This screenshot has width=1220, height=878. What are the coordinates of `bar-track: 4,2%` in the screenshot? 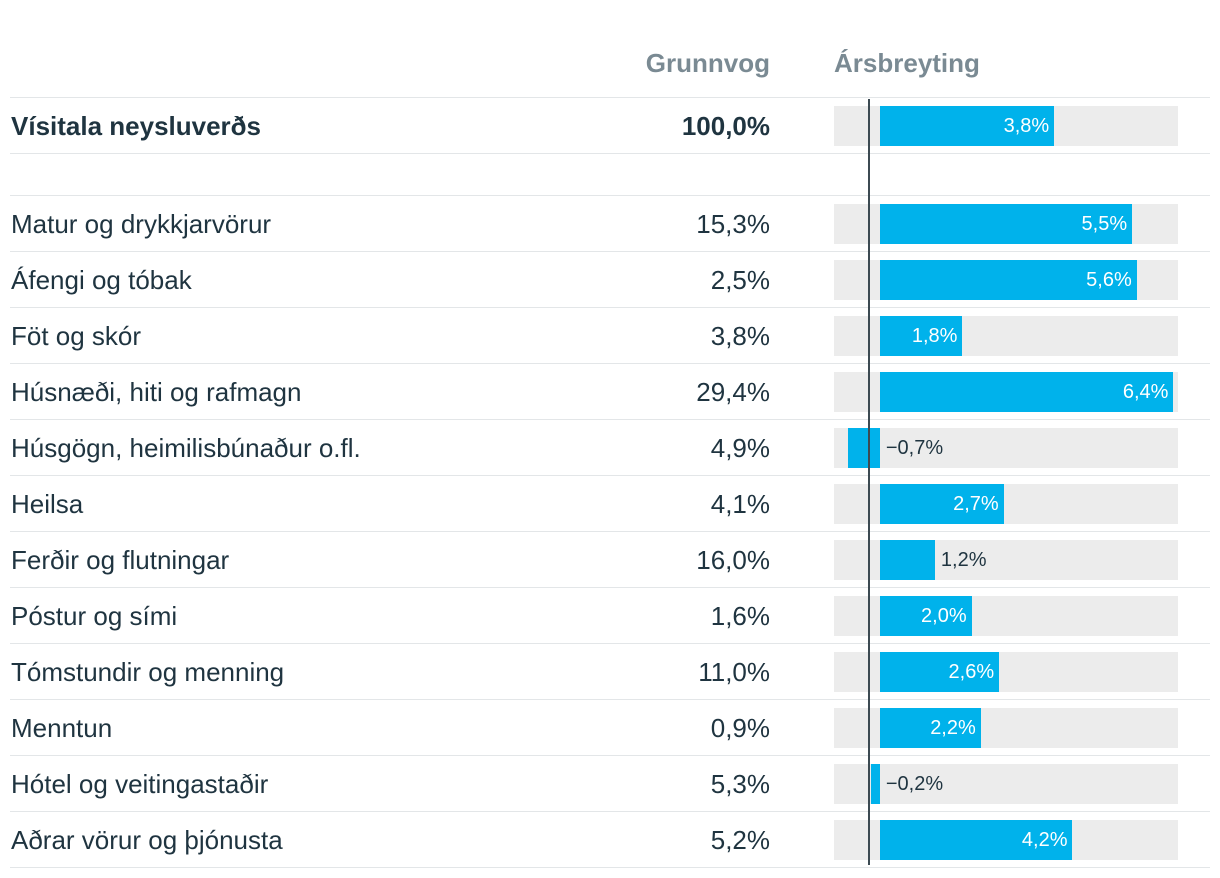 It's located at (1006, 840).